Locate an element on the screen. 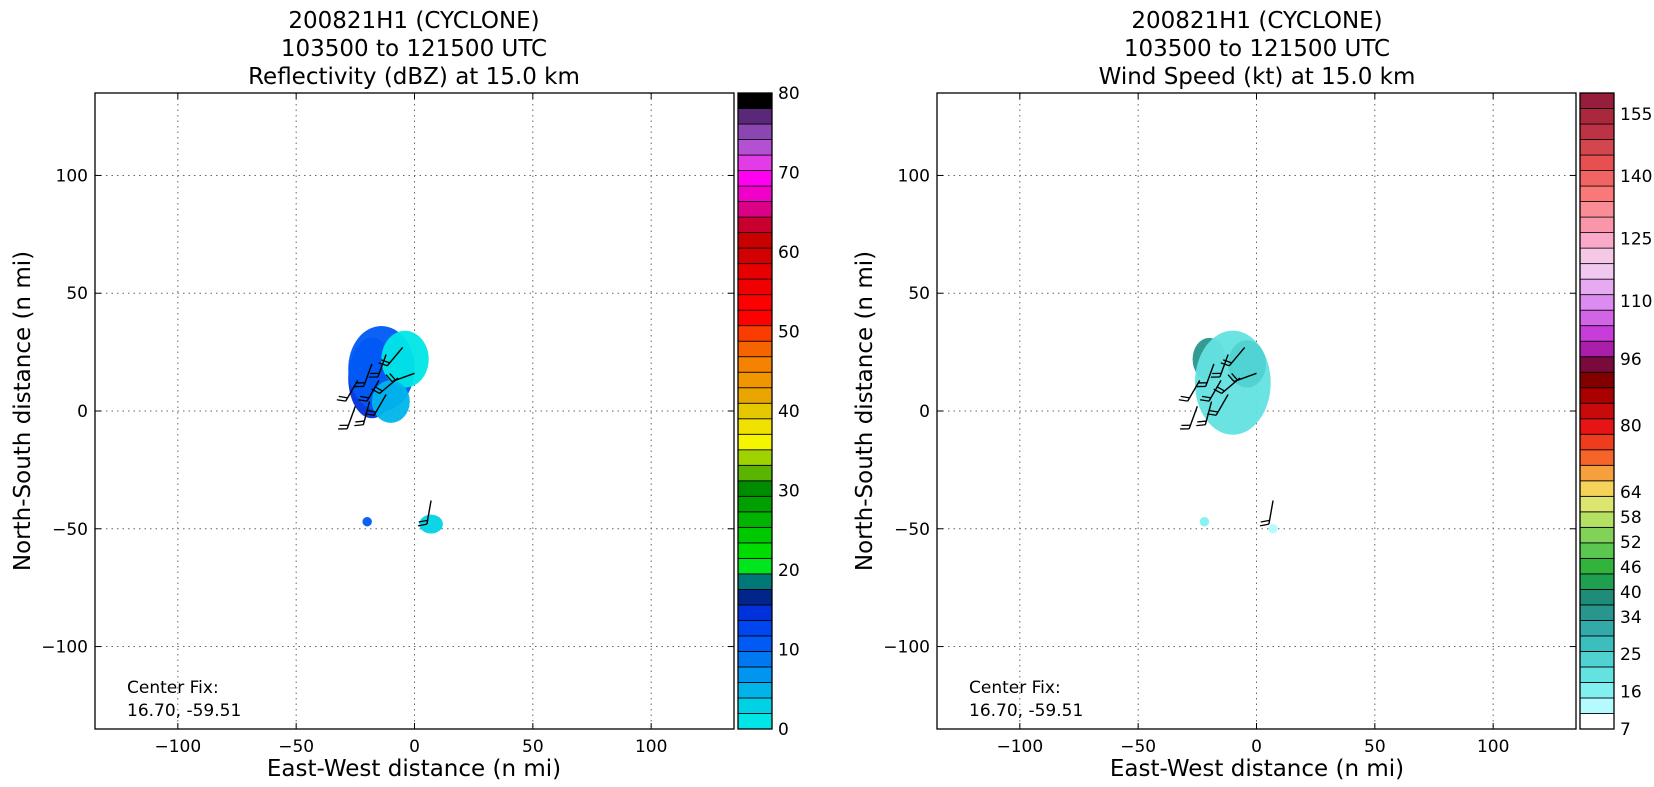 The height and width of the screenshot is (787, 1654). colorbar-tick-label: 58 is located at coordinates (1631, 518).